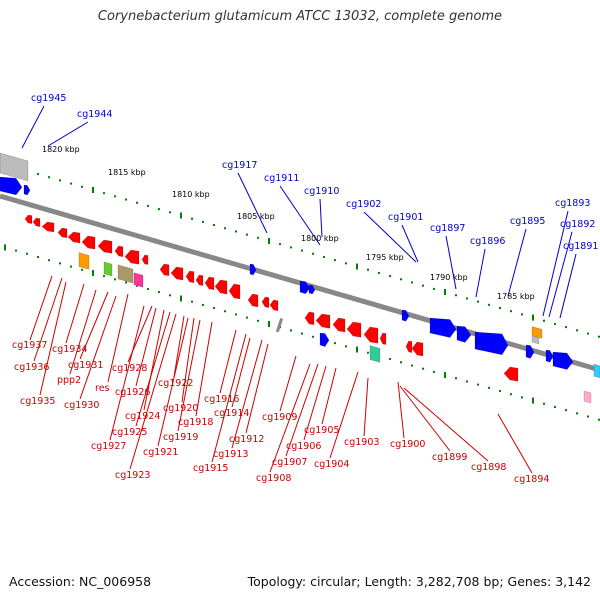  What do you see at coordinates (321, 191) in the screenshot?
I see `forward-gene-label: cg1910` at bounding box center [321, 191].